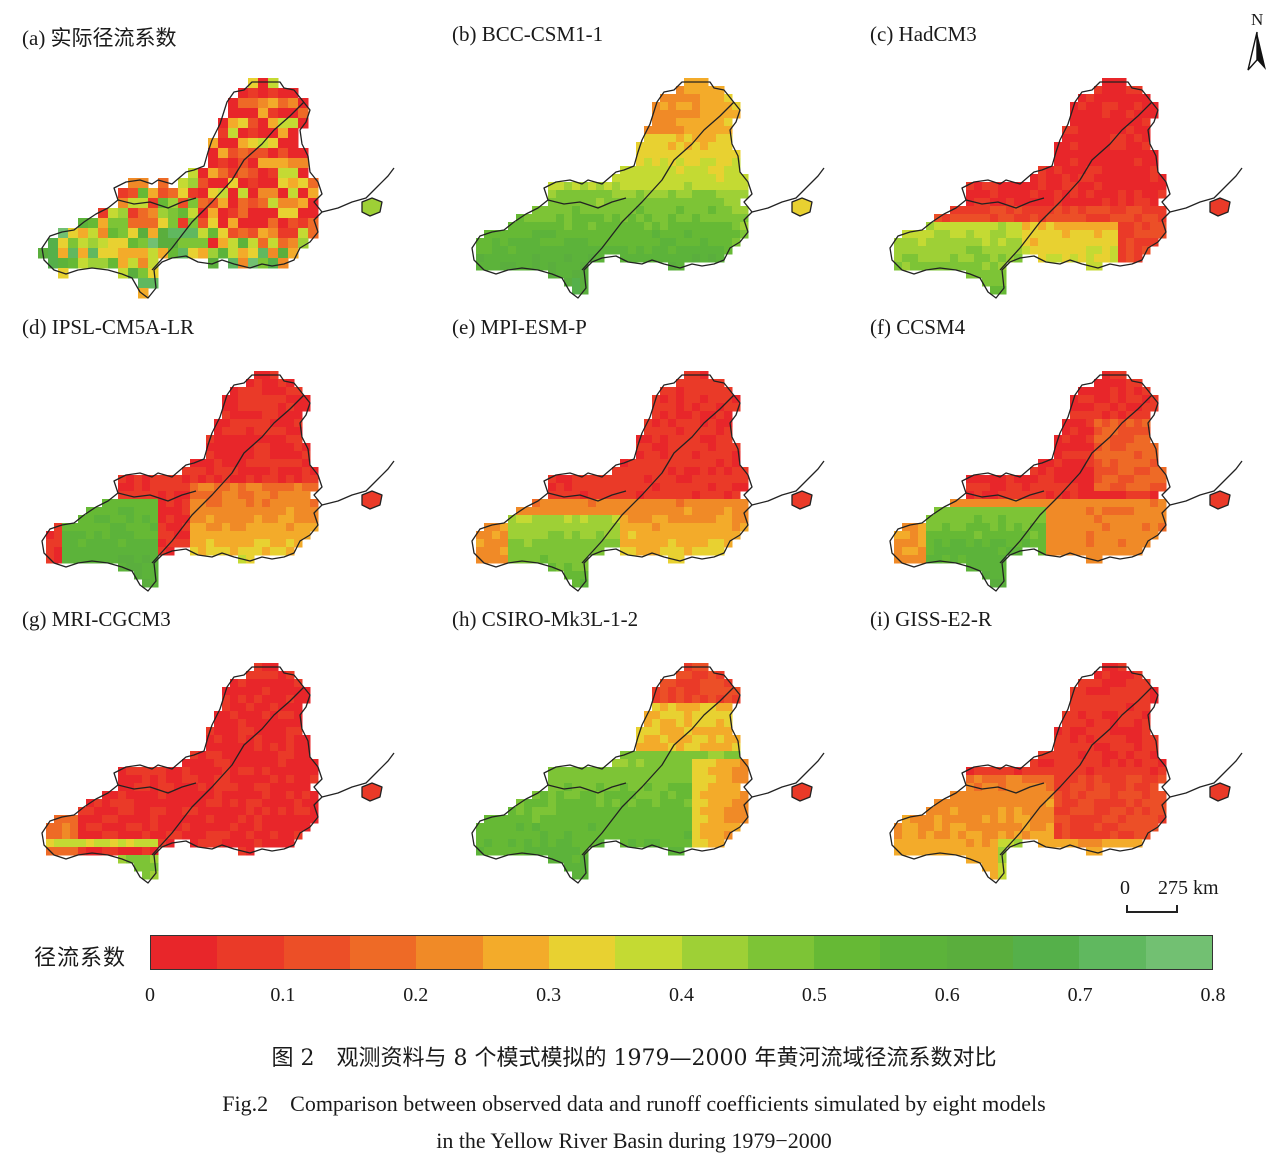 This screenshot has height=1166, width=1268. I want to click on north-label: N, so click(1257, 19).